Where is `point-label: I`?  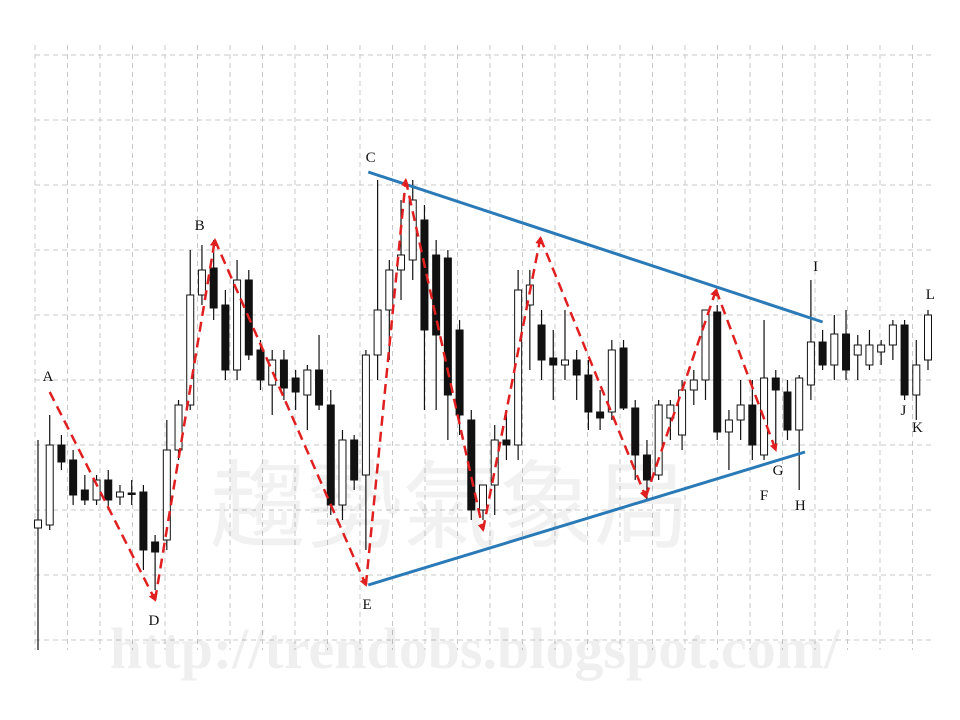 point-label: I is located at coordinates (815, 267).